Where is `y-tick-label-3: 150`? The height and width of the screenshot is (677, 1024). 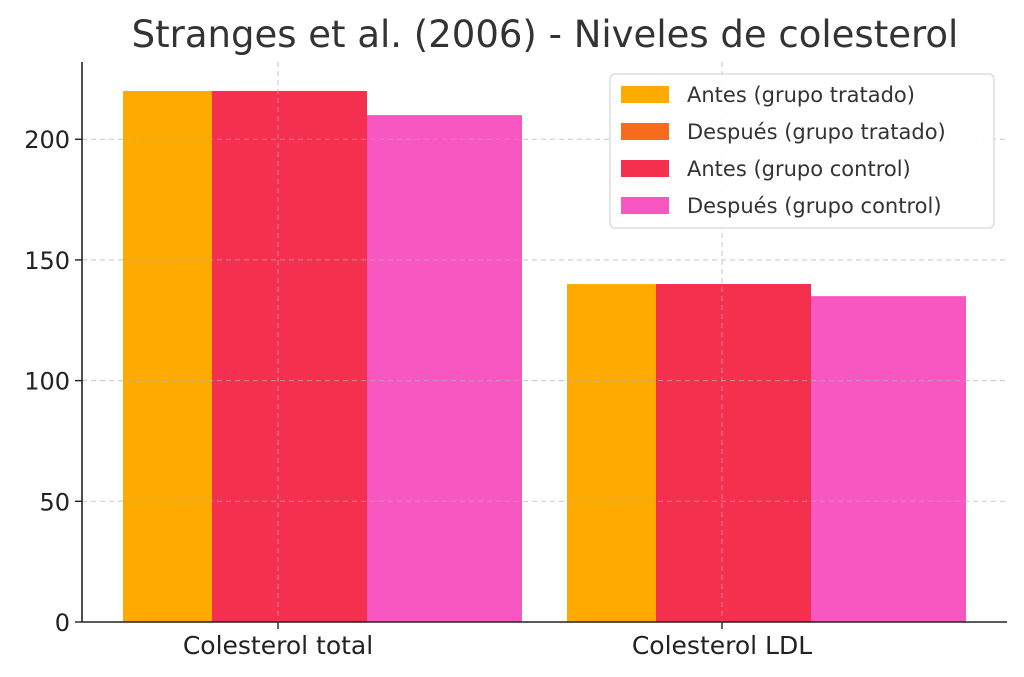
y-tick-label-3: 150 is located at coordinates (47, 261).